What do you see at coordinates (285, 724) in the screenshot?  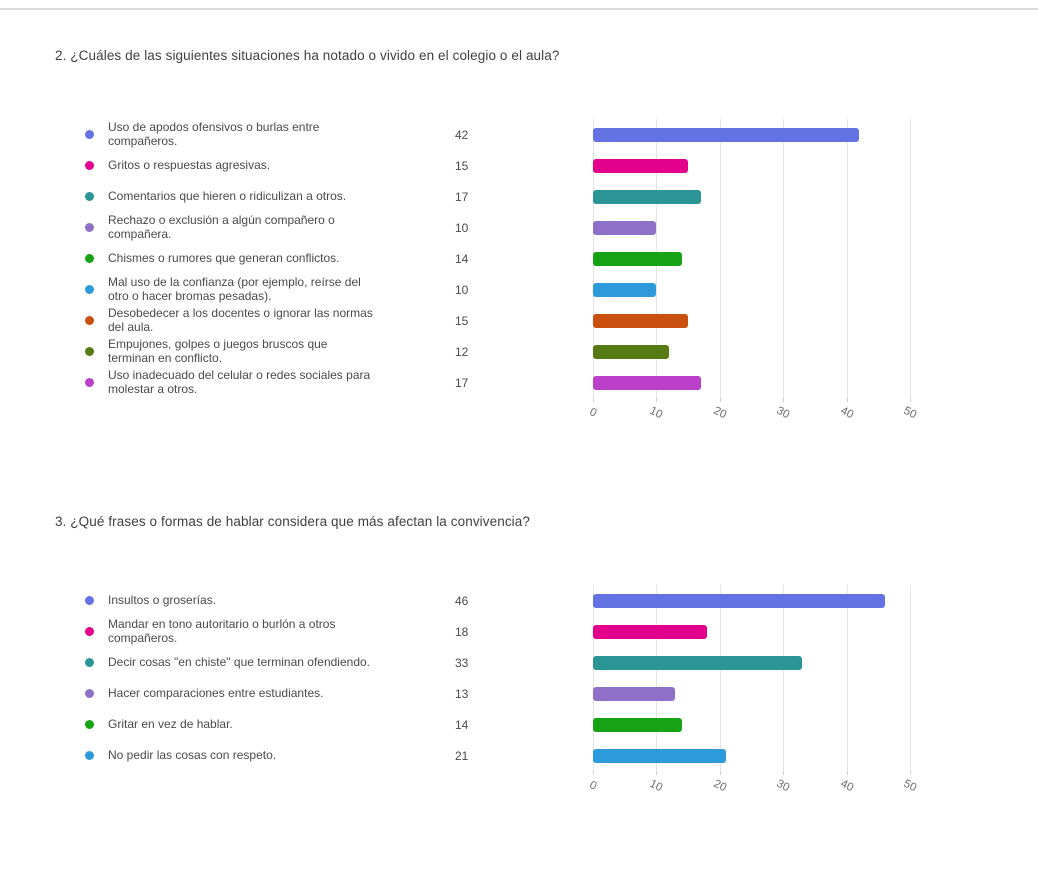 I see `legend-item: Gritar en vez de hablar. 14` at bounding box center [285, 724].